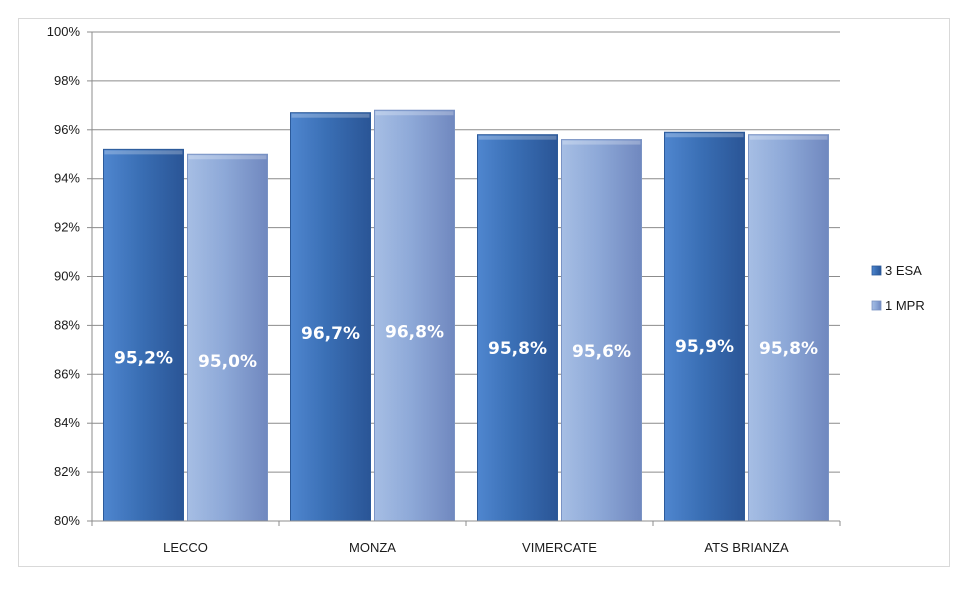 This screenshot has width=969, height=600. What do you see at coordinates (67, 471) in the screenshot?
I see `y-tick-label: 82%` at bounding box center [67, 471].